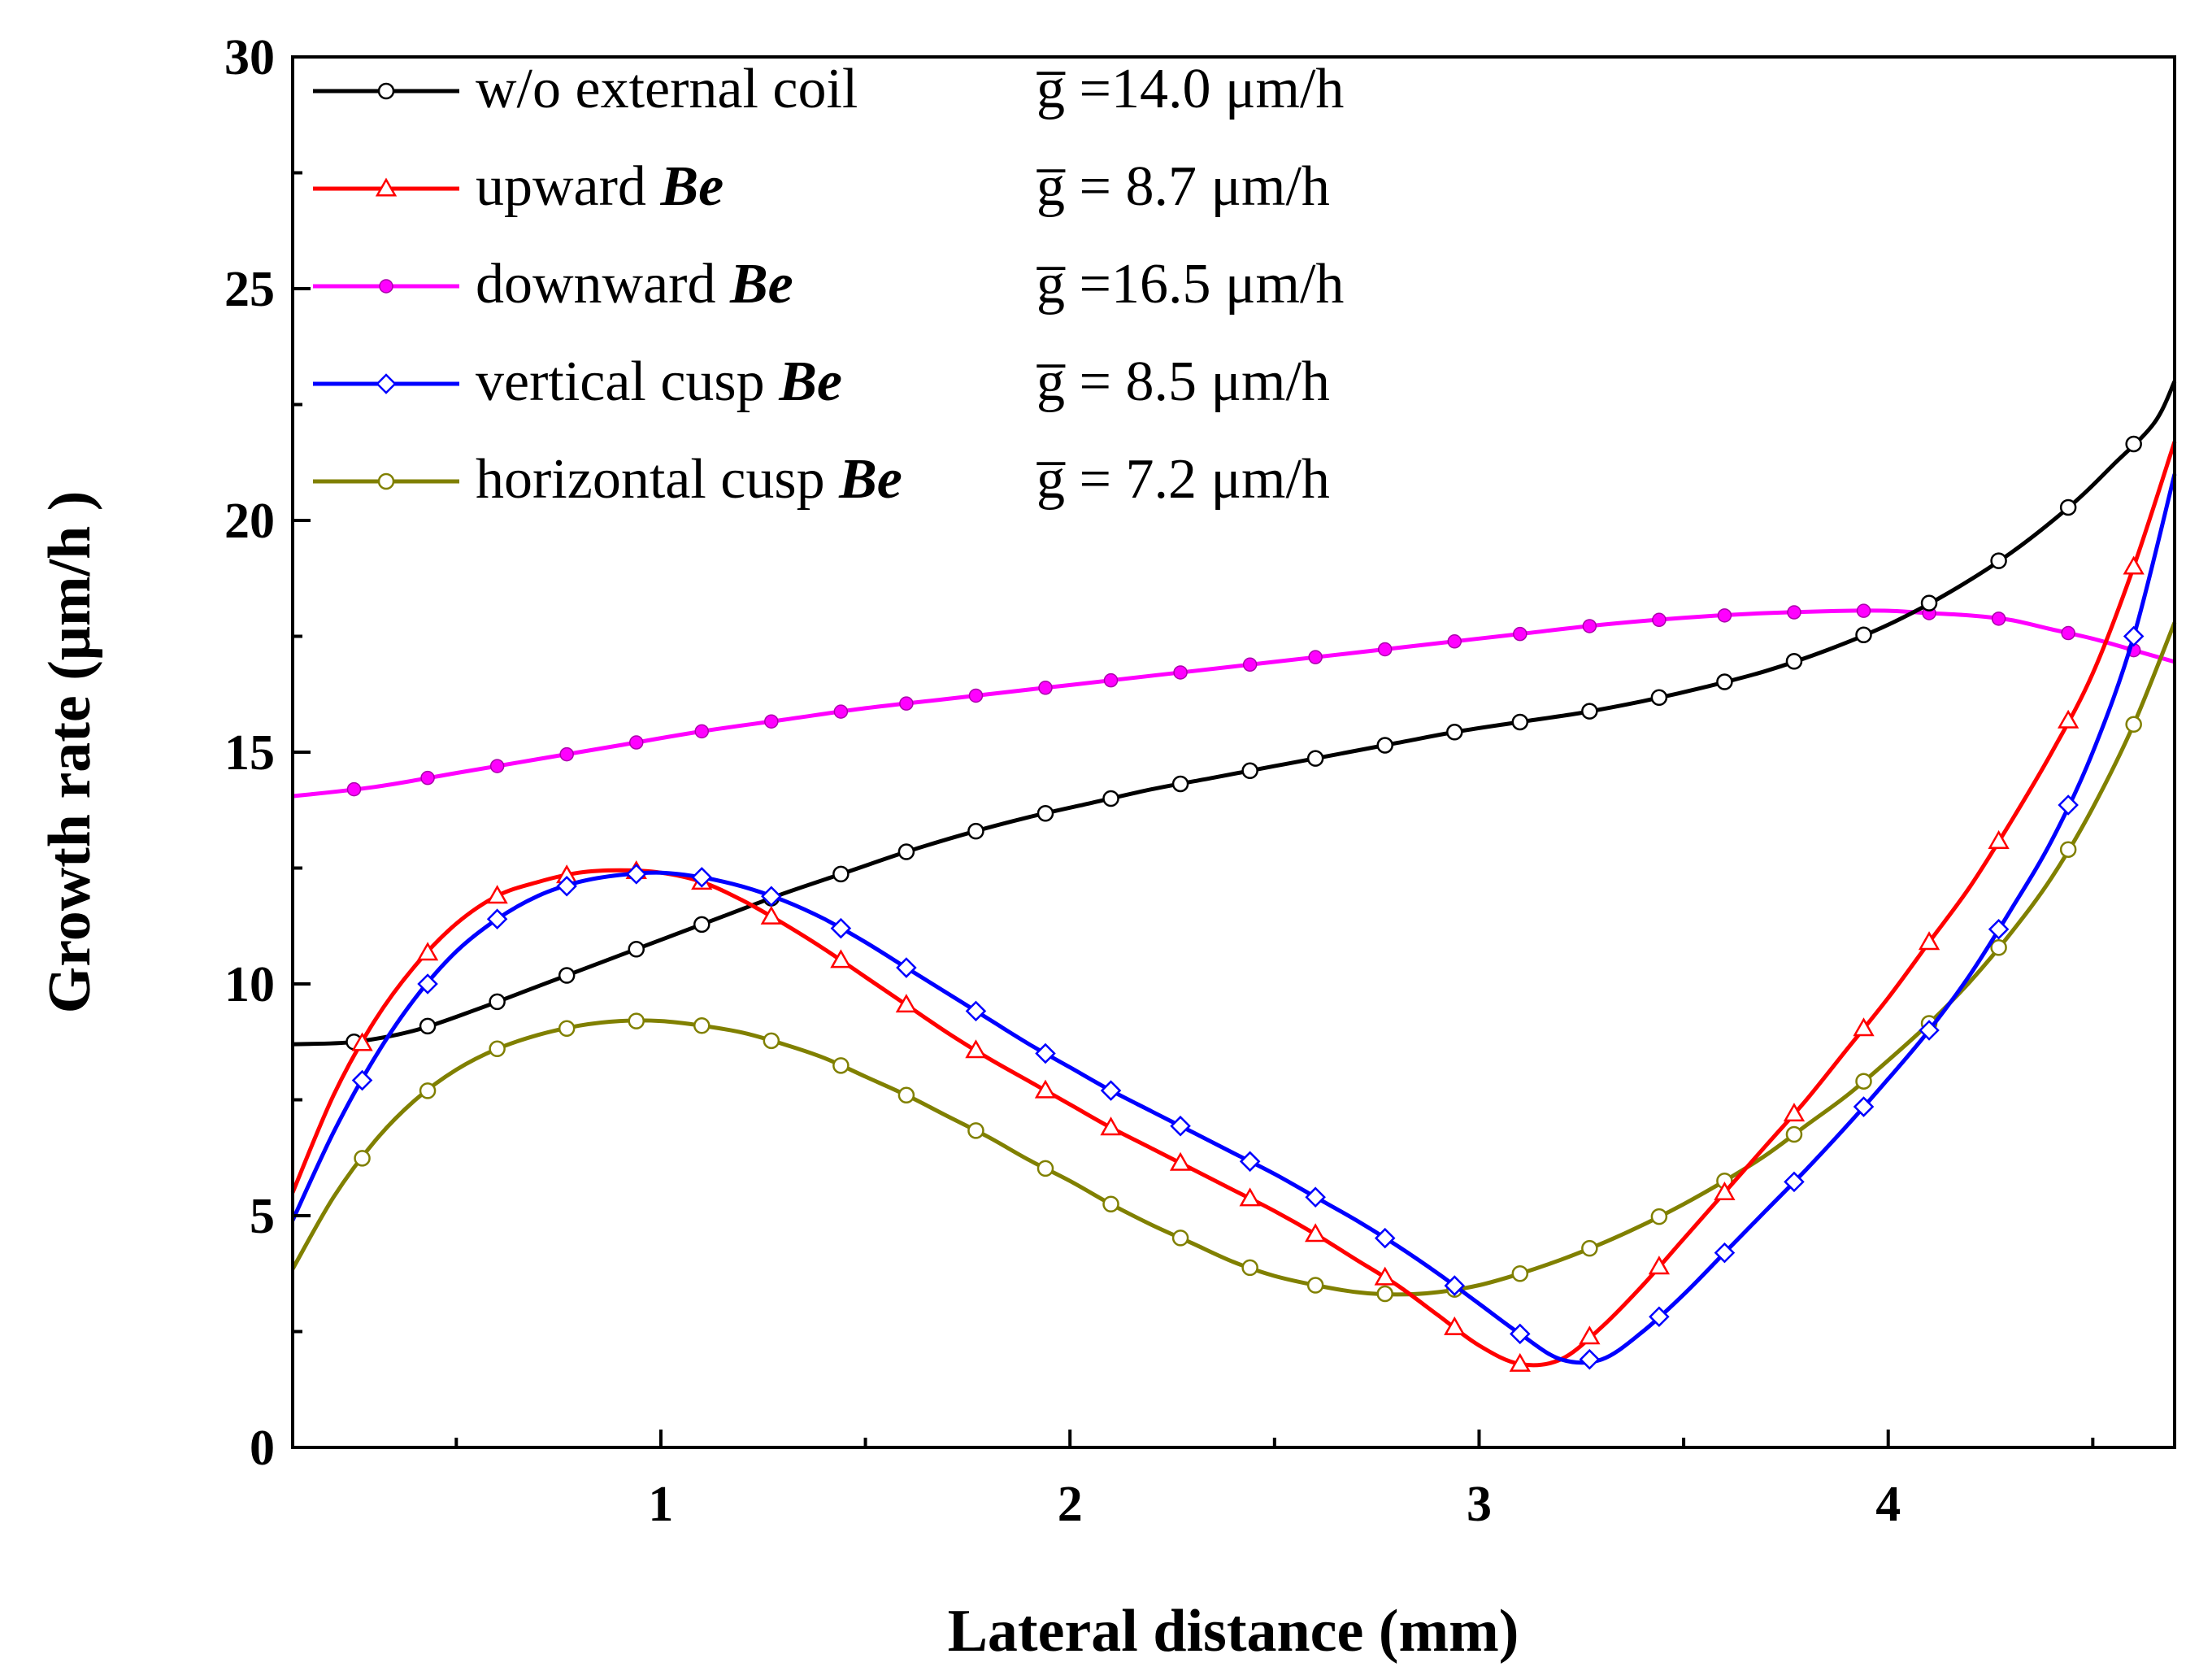 Image resolution: width=2212 pixels, height=1680 pixels. What do you see at coordinates (627, 381) in the screenshot?
I see `legend-label-text: vertical cusp` at bounding box center [627, 381].